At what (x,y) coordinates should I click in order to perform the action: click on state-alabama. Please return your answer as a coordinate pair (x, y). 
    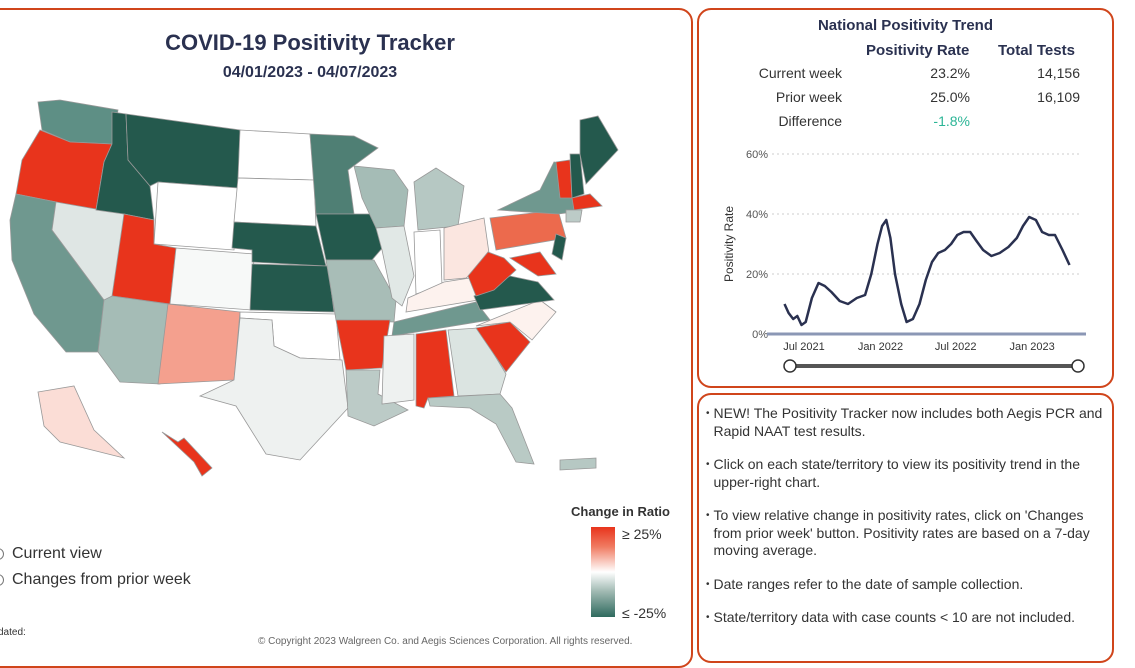
    Looking at the image, I should click on (435, 369).